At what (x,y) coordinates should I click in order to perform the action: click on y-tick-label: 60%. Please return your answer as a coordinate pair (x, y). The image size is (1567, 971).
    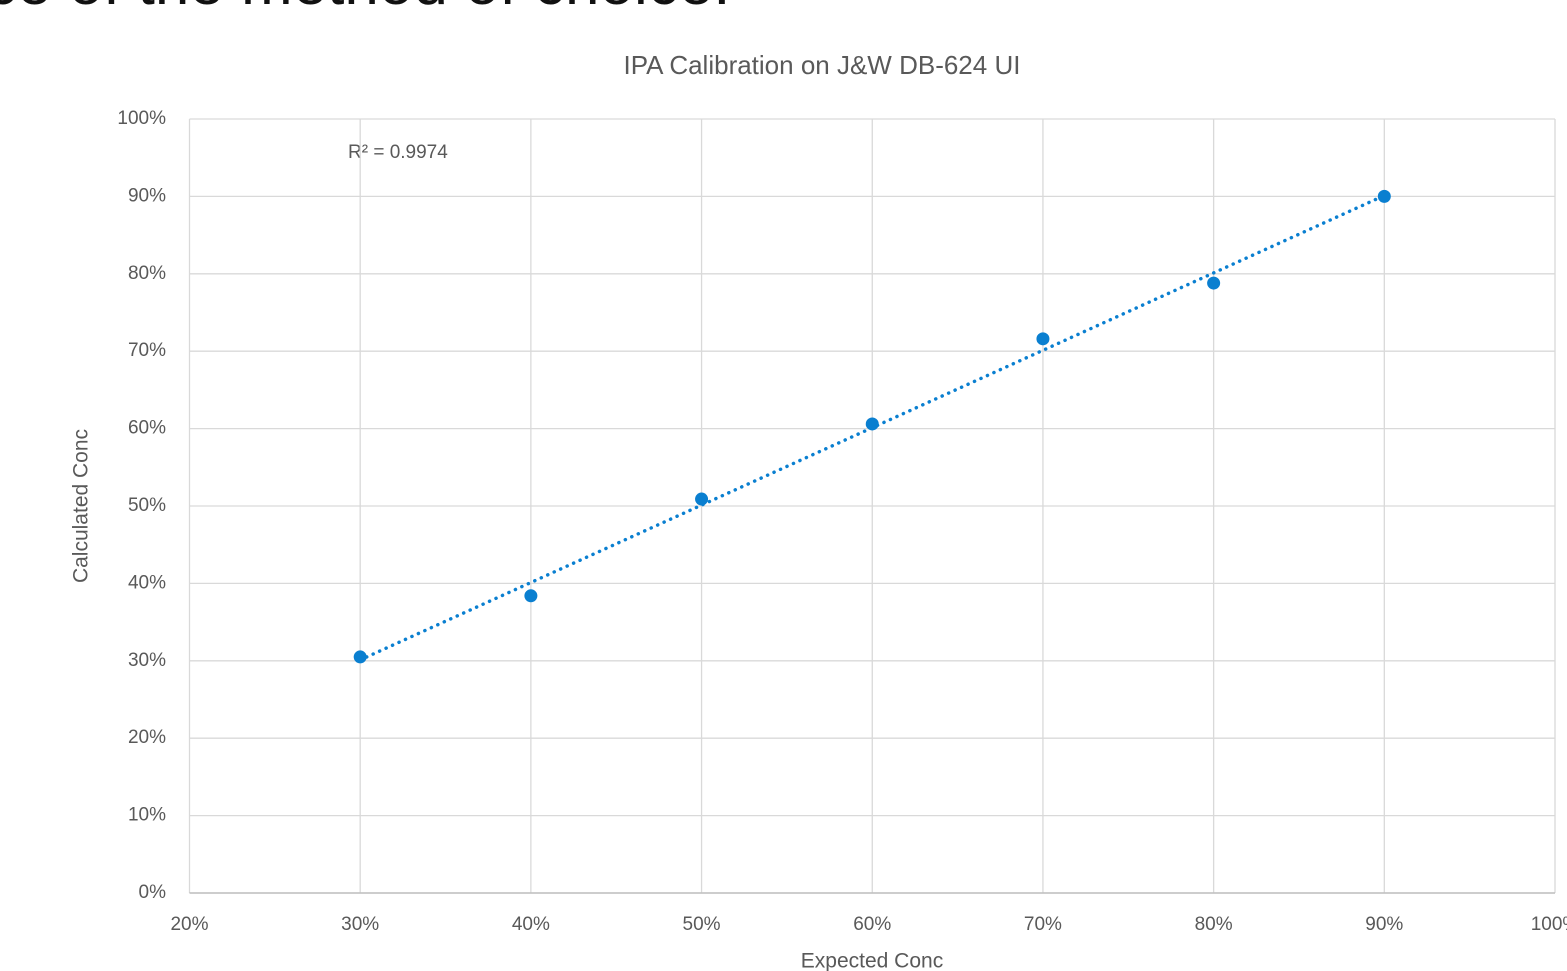
    Looking at the image, I should click on (147, 428).